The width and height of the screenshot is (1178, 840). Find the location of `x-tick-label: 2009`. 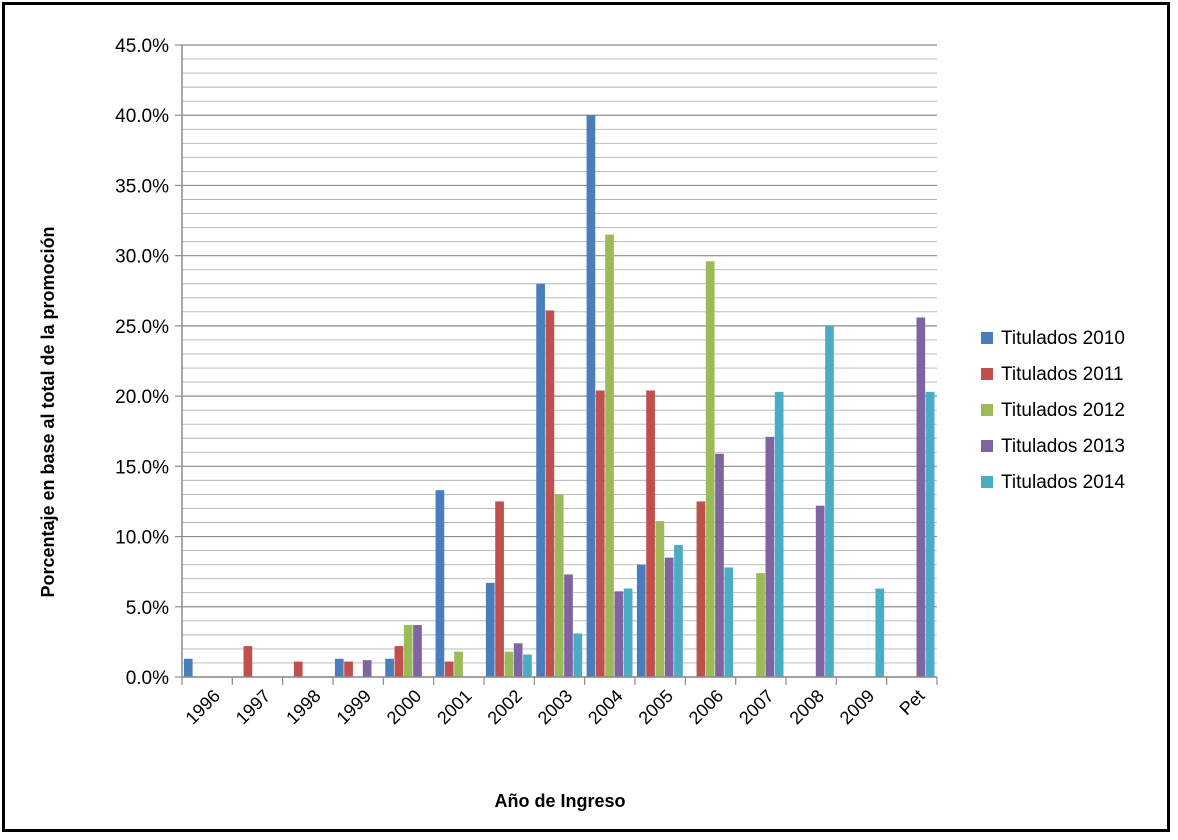

x-tick-label: 2009 is located at coordinates (857, 707).